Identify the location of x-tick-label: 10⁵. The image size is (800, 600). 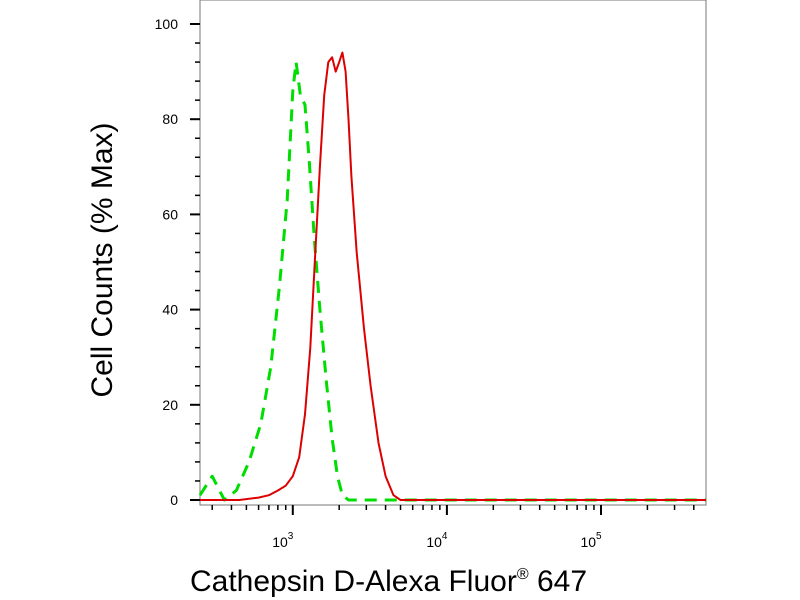
(591, 540).